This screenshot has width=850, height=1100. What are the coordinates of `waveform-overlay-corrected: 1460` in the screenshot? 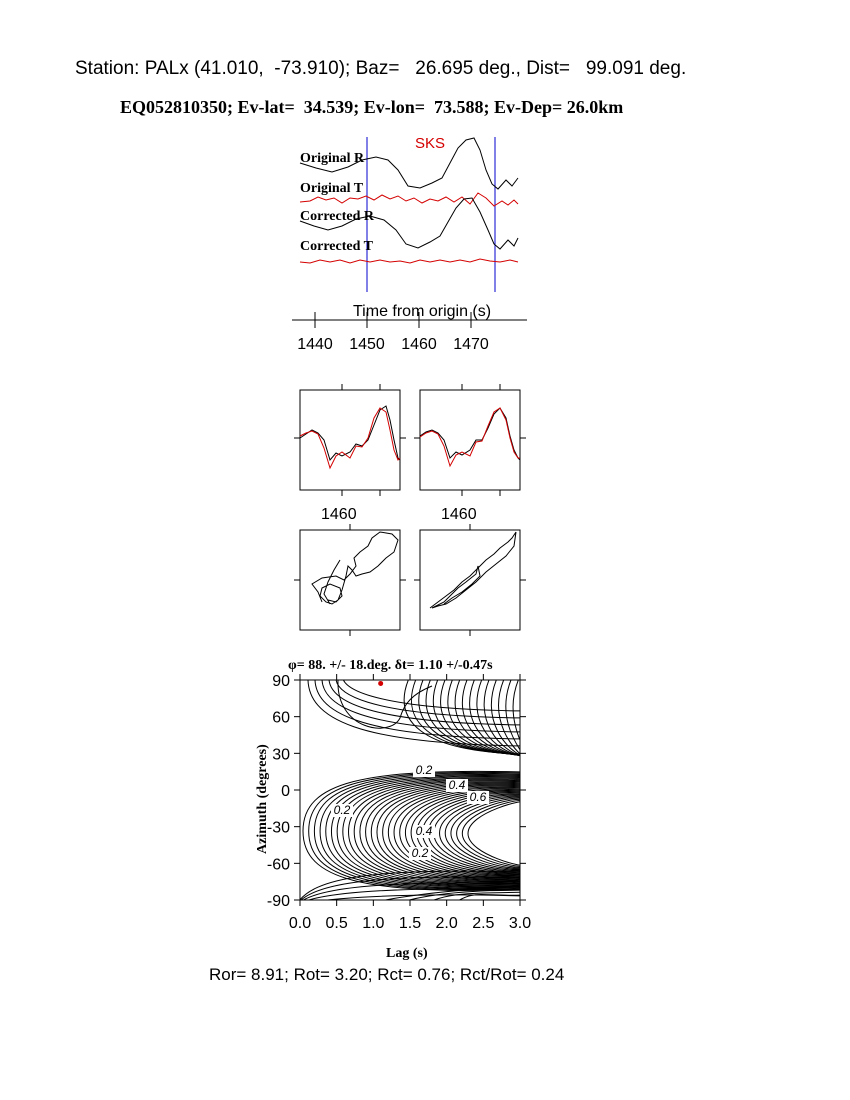 It's located at (470, 453).